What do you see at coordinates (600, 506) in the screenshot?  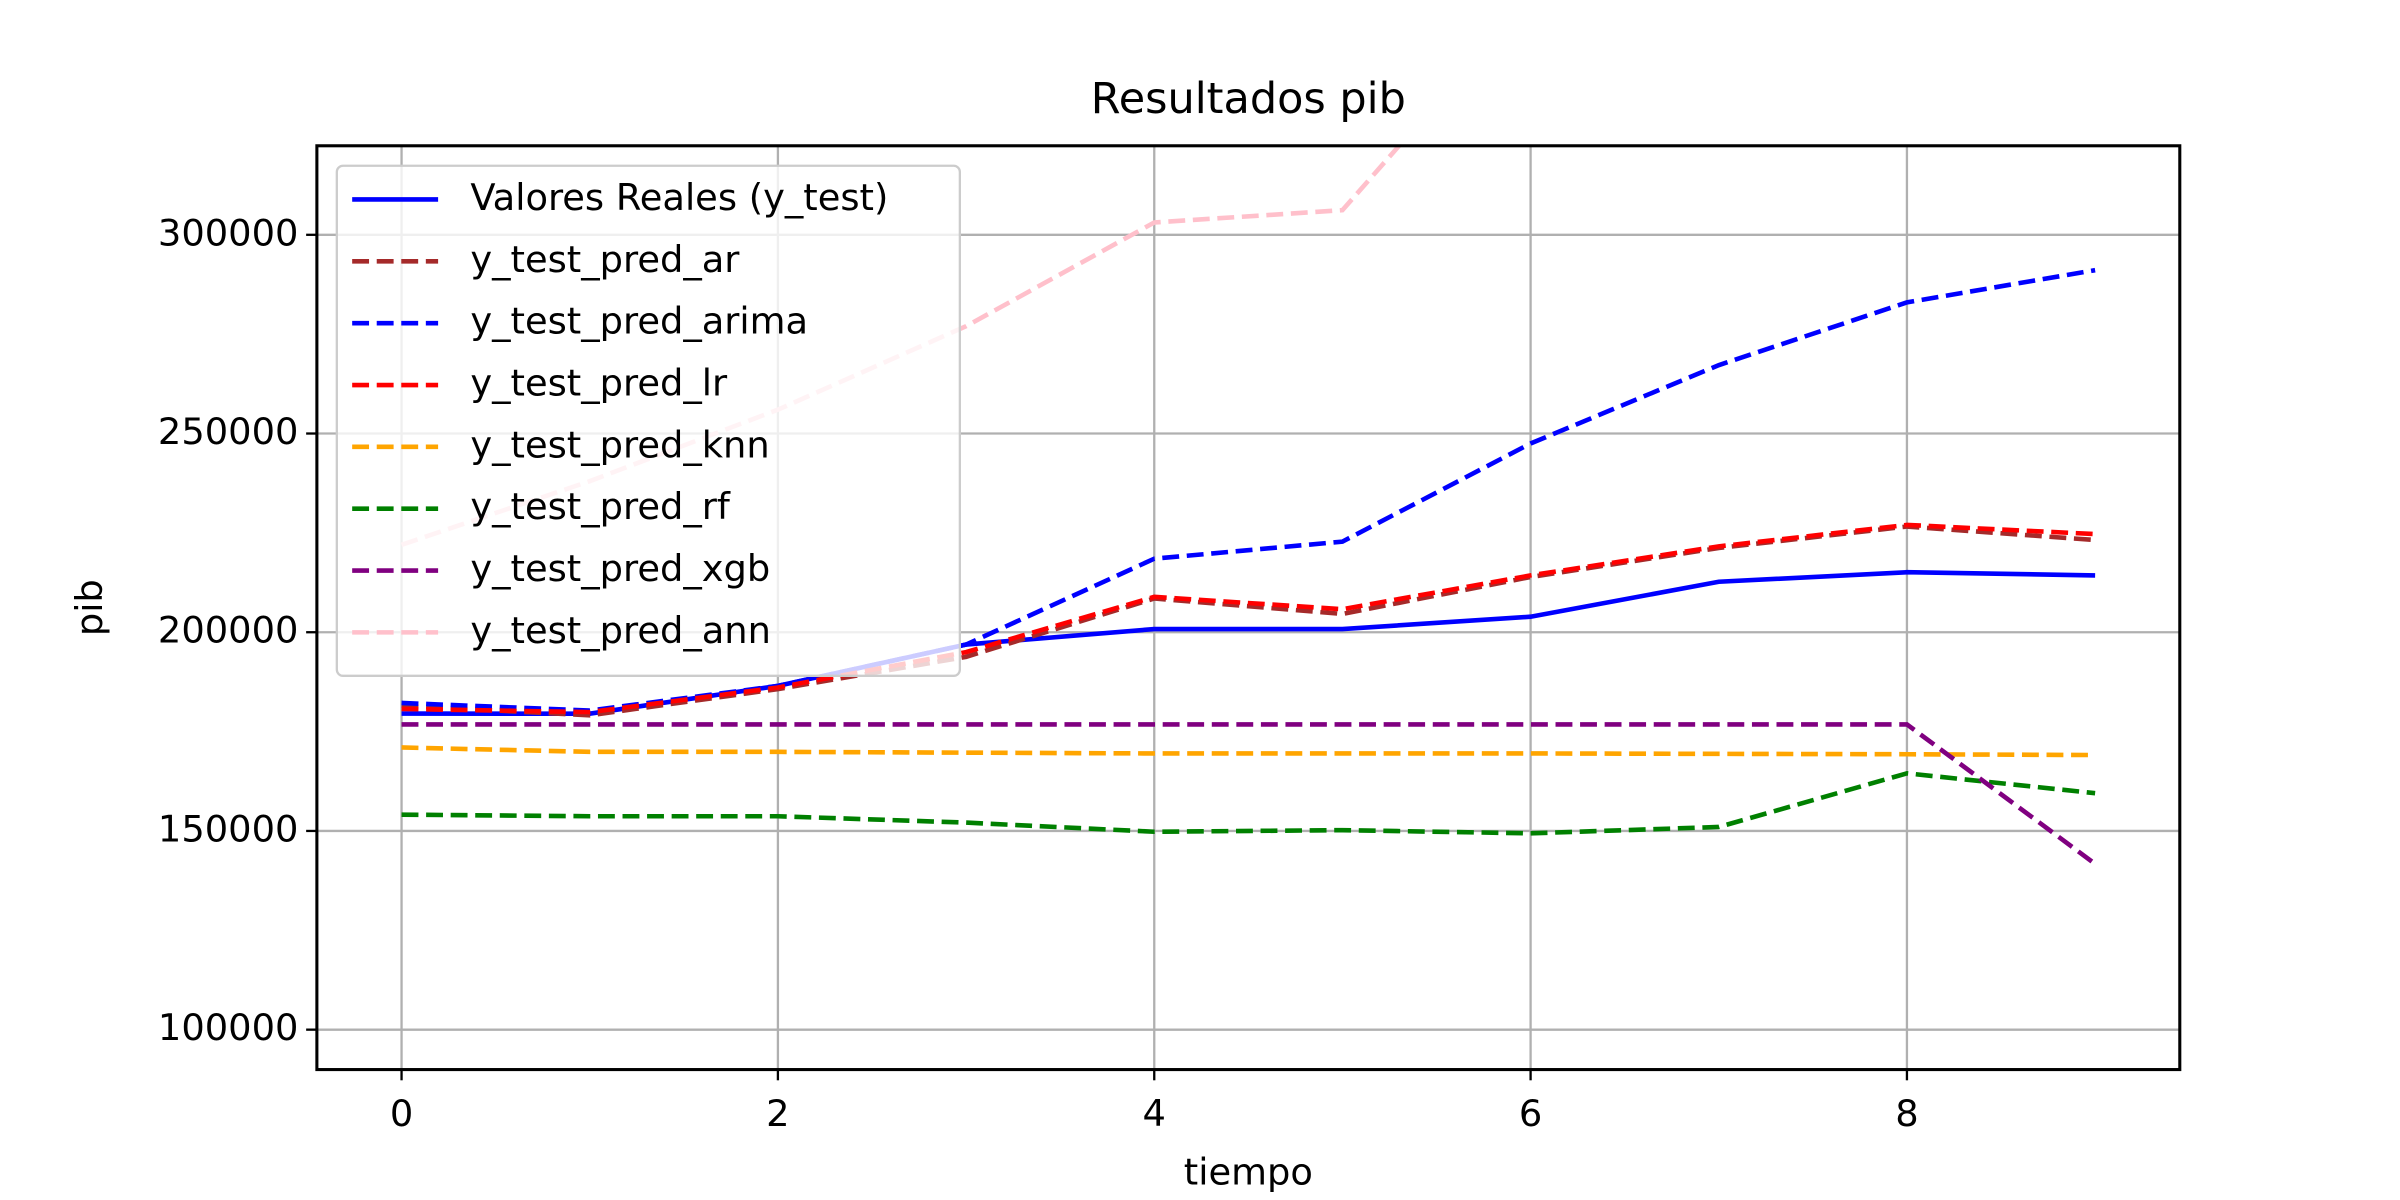 I see `legend-label: y_test_pred_rf` at bounding box center [600, 506].